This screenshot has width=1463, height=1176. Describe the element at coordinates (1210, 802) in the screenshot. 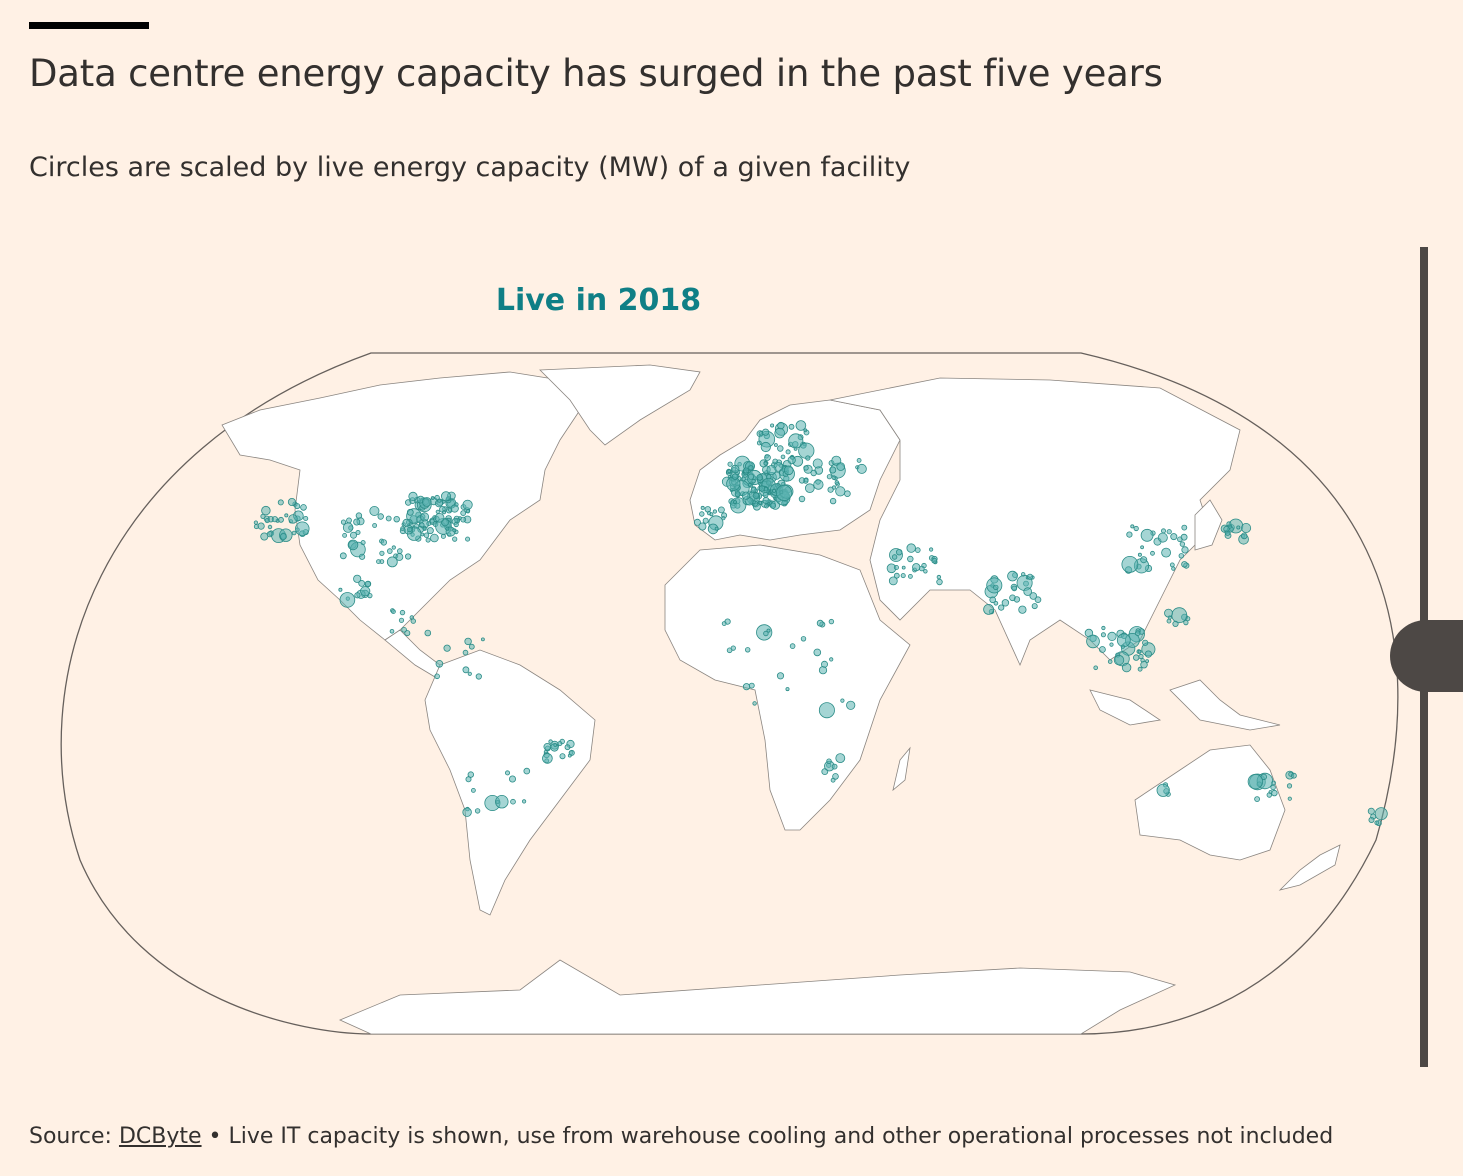

I see `land-australia` at that location.